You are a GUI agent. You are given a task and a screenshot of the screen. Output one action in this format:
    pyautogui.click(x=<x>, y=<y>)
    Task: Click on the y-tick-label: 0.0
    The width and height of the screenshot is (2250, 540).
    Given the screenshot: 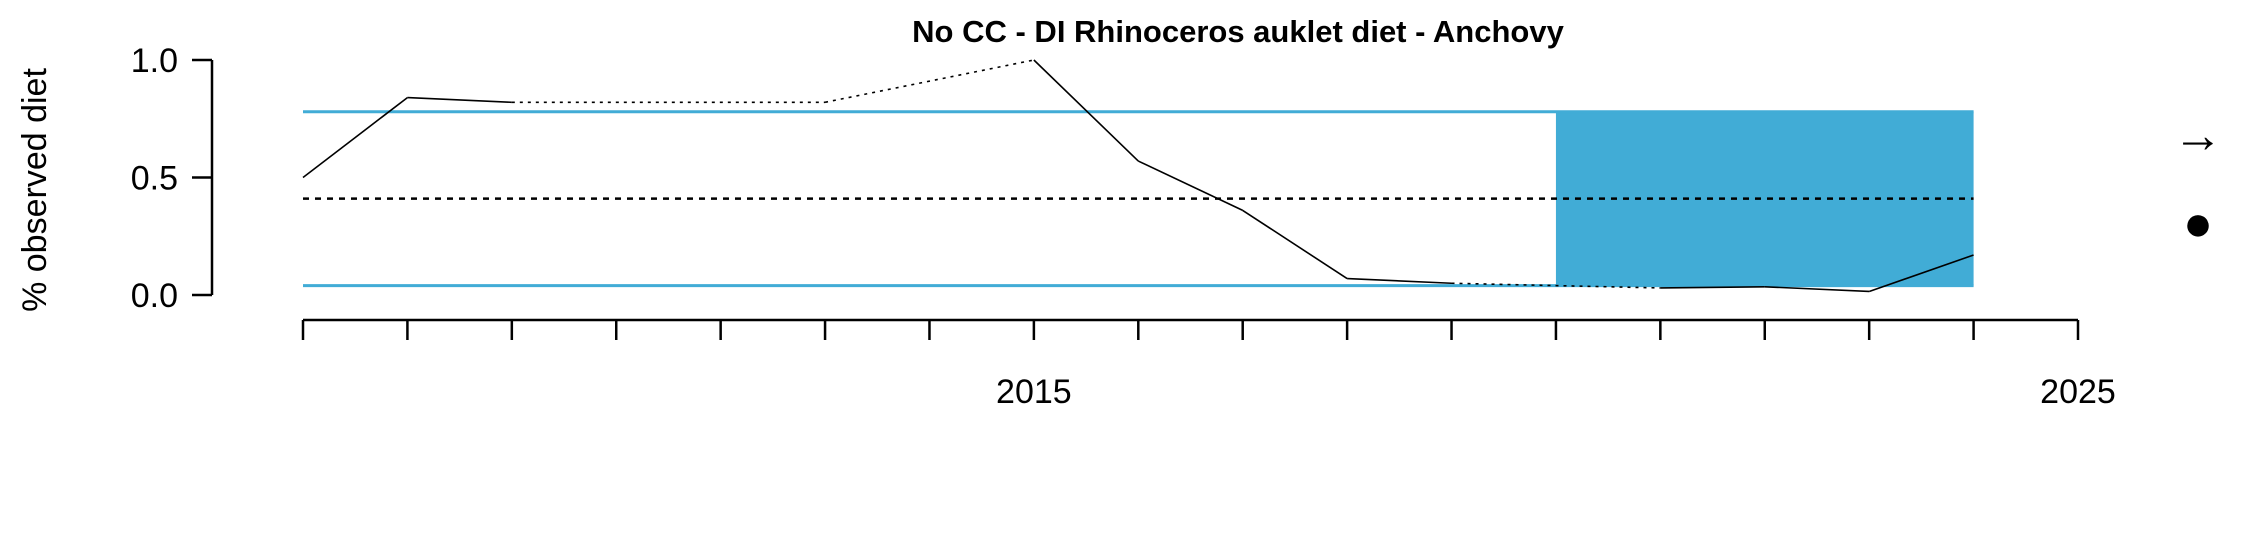 What is the action you would take?
    pyautogui.click(x=154, y=296)
    